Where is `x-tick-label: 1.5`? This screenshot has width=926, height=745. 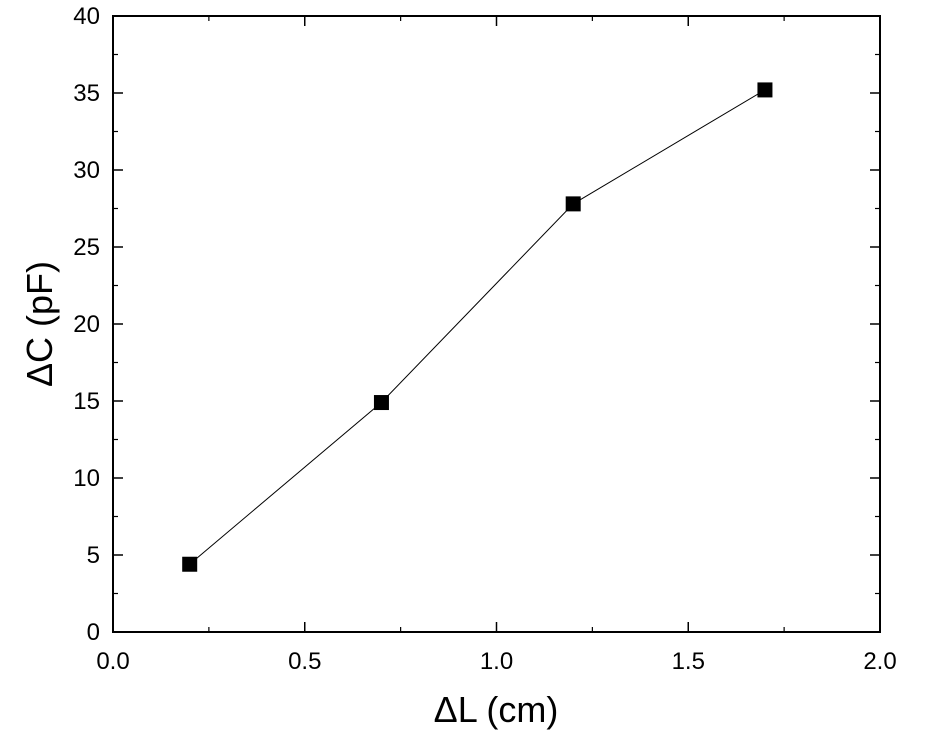 x-tick-label: 1.5 is located at coordinates (688, 661).